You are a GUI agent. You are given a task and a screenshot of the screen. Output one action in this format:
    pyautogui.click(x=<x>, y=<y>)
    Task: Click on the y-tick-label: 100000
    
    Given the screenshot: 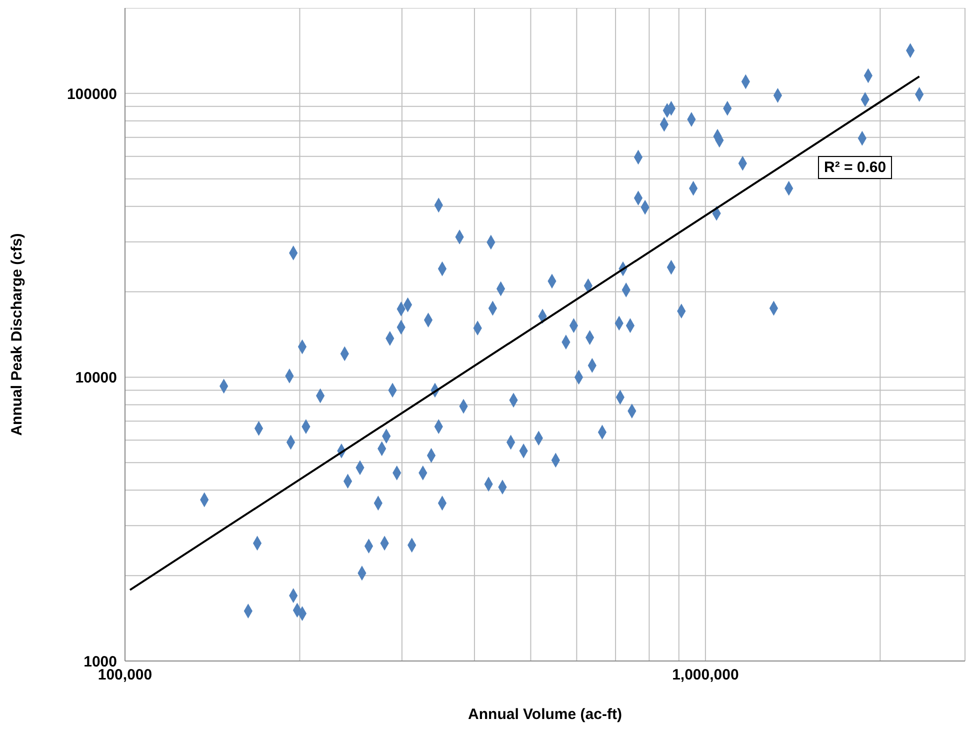 What is the action you would take?
    pyautogui.click(x=91, y=94)
    